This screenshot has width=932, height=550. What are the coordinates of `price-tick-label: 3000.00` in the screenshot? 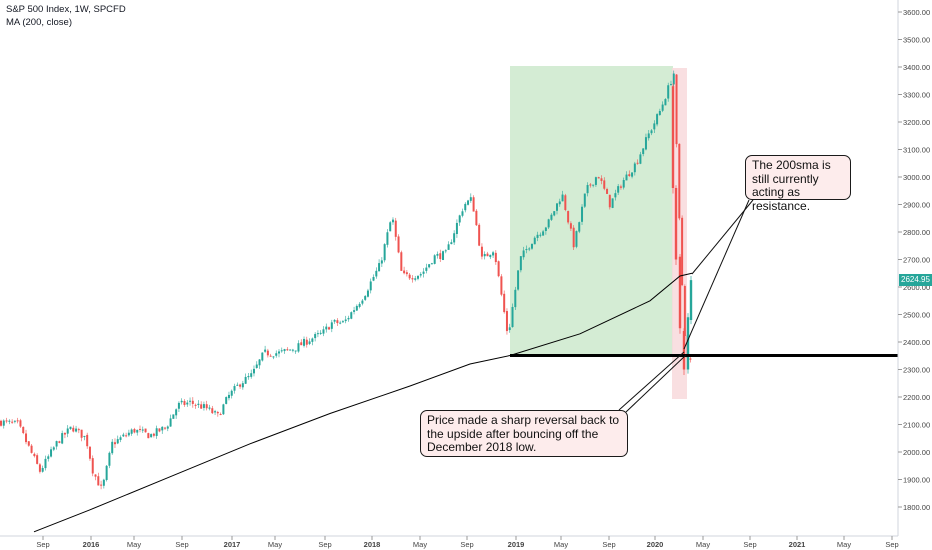 It's located at (916, 177).